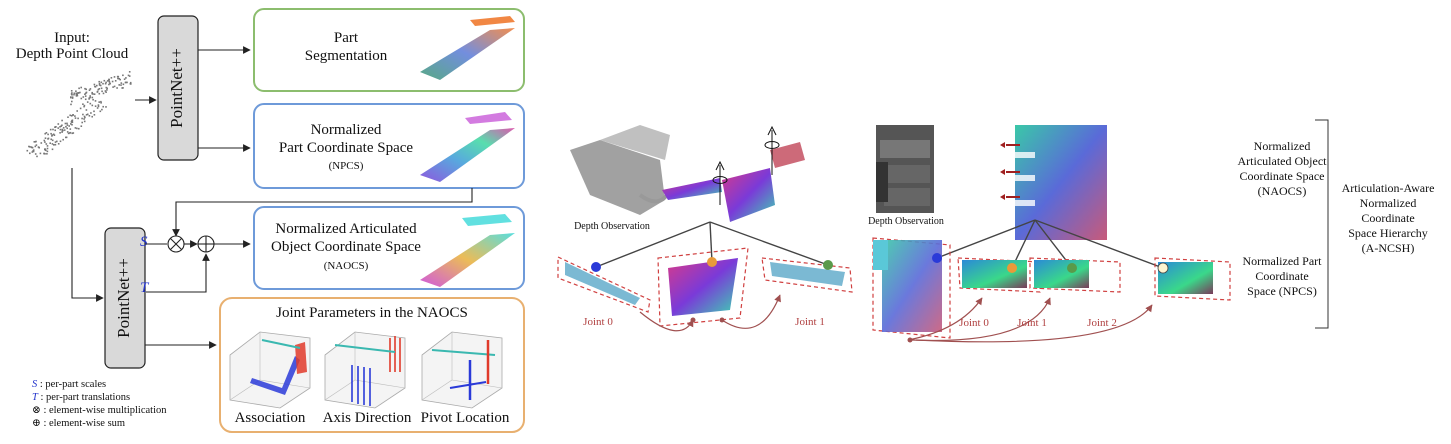 This screenshot has height=444, width=1451. Describe the element at coordinates (69, 384) in the screenshot. I see `legend-item-scale: S : per-part scales` at that location.